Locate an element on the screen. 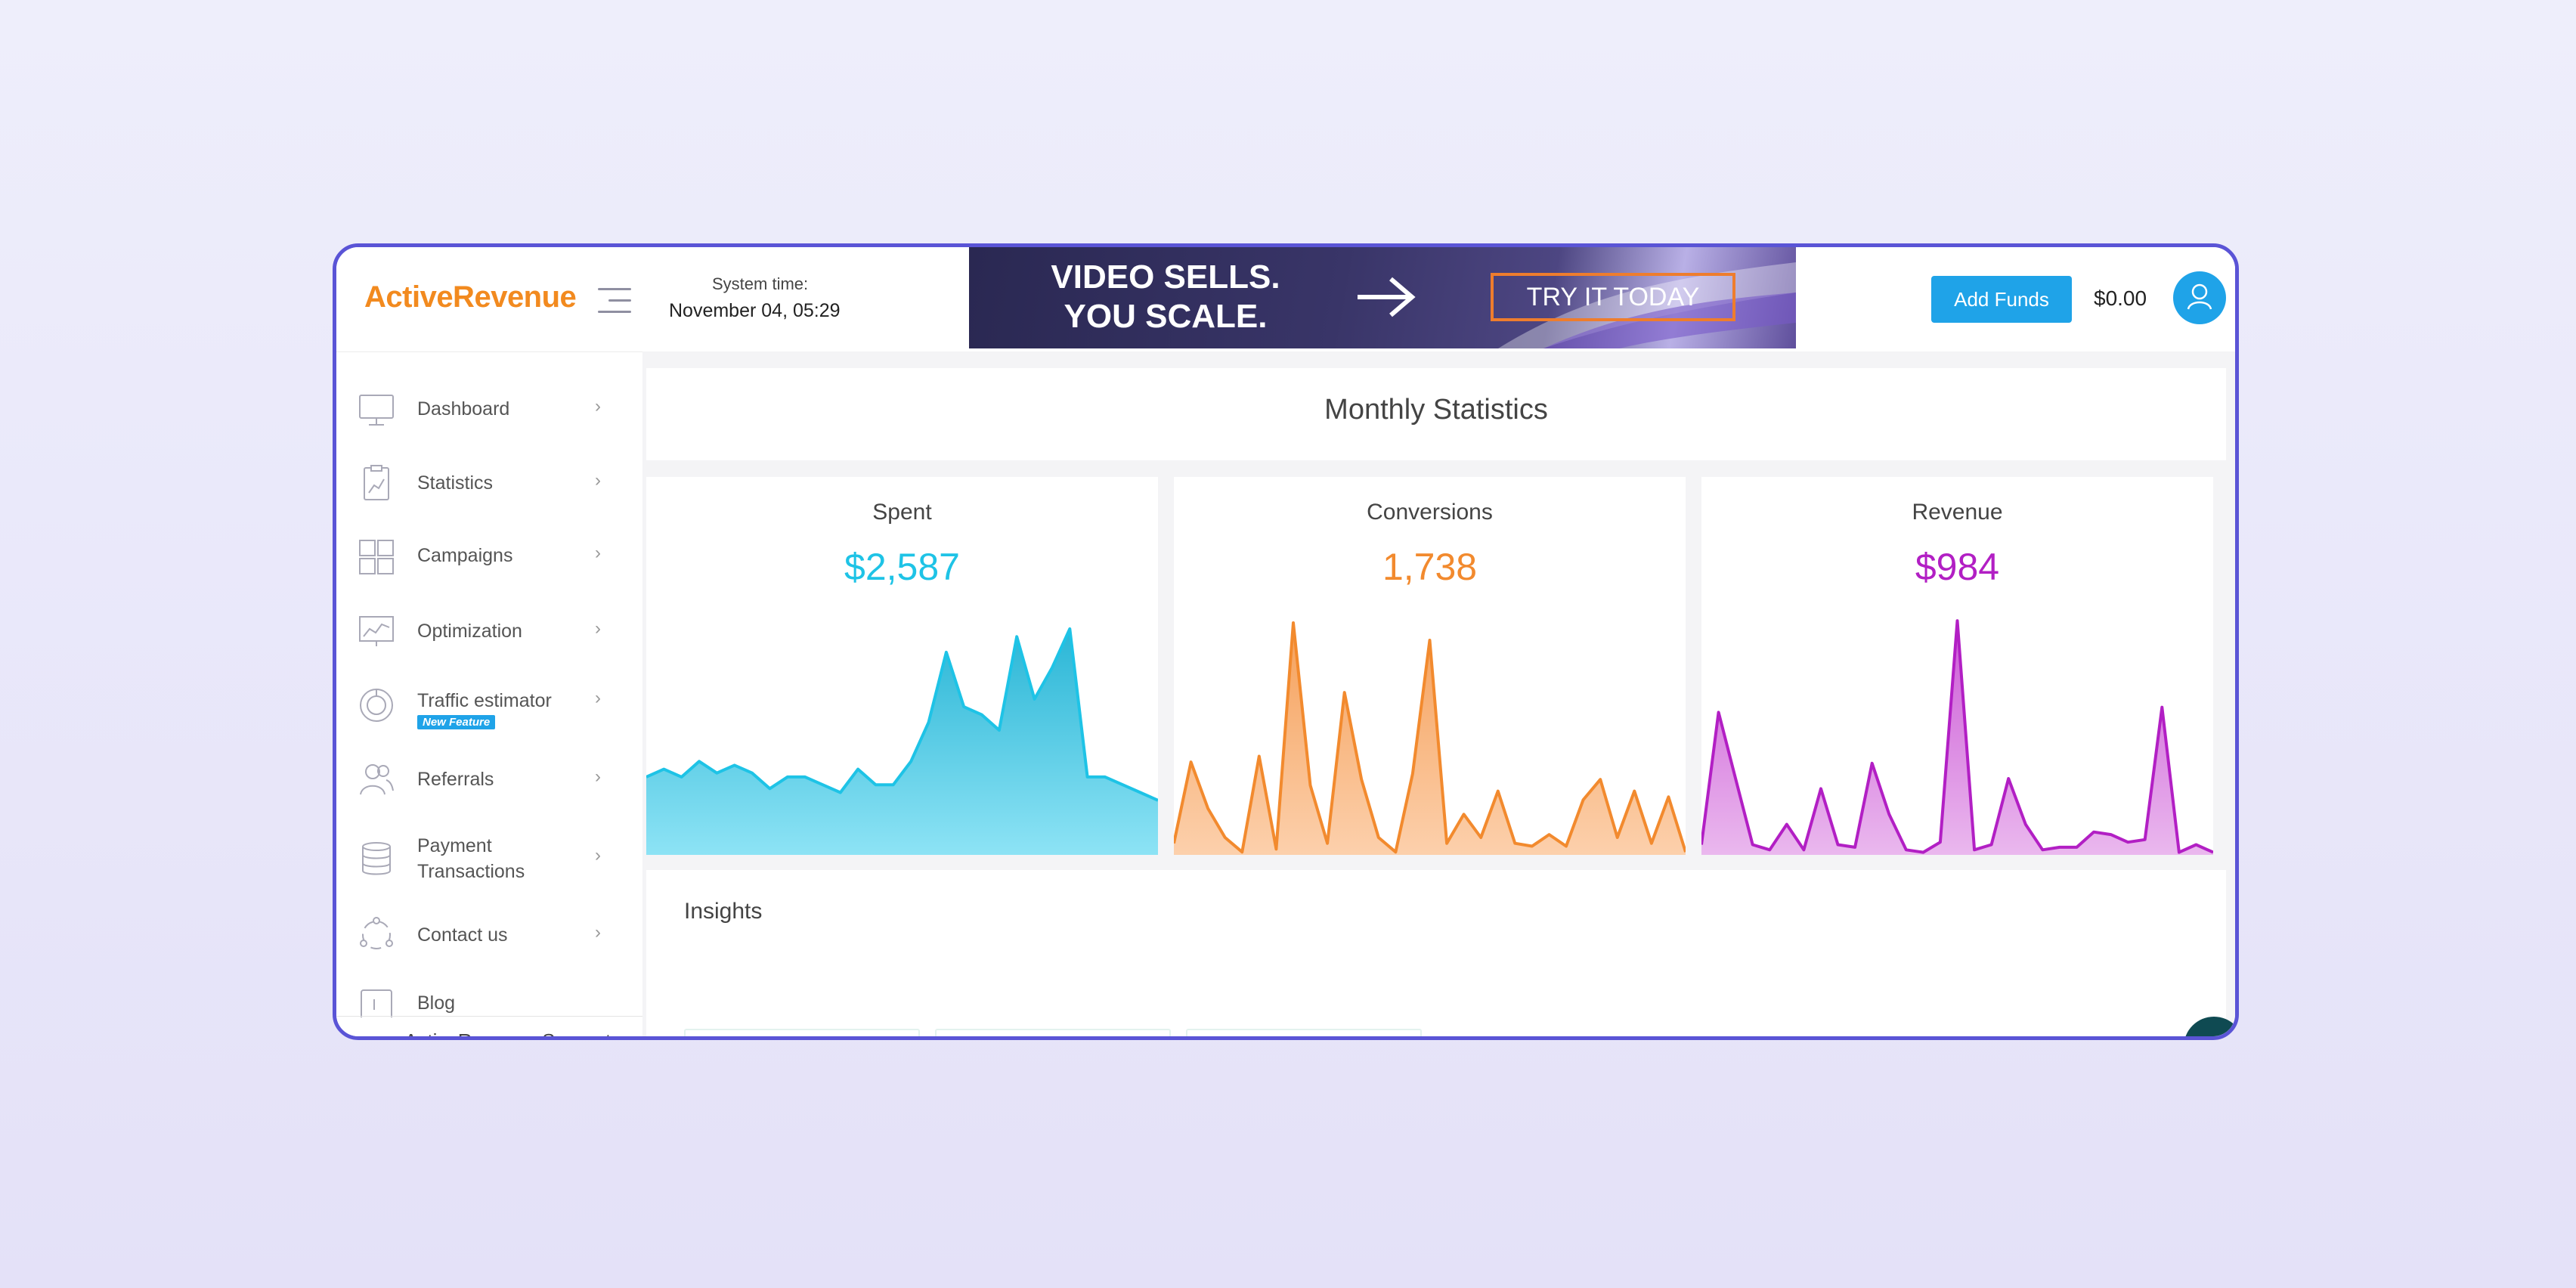  spent-area is located at coordinates (902, 741).